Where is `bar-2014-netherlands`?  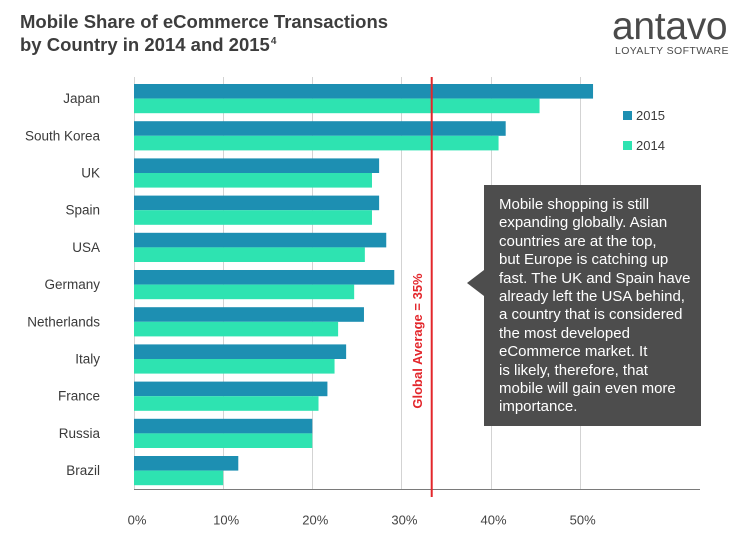 bar-2014-netherlands is located at coordinates (236, 329).